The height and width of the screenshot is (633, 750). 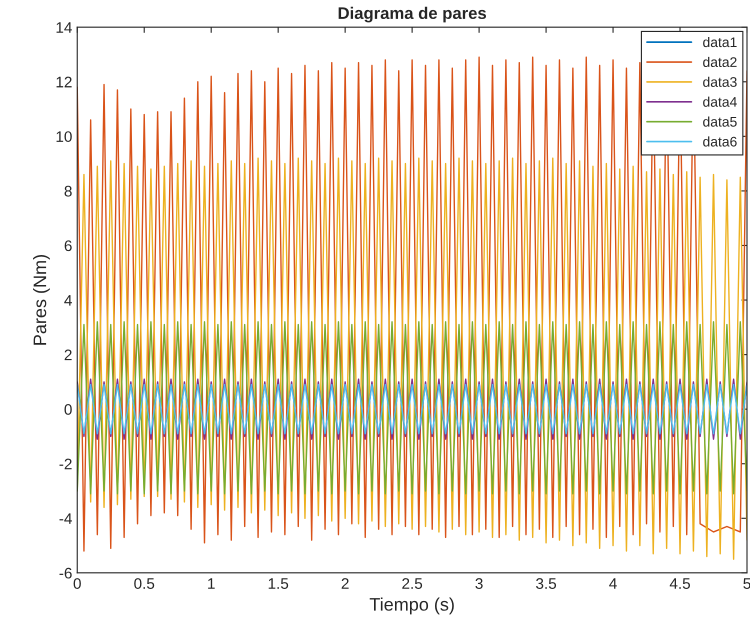 What do you see at coordinates (211, 583) in the screenshot?
I see `x-tick-label: 1` at bounding box center [211, 583].